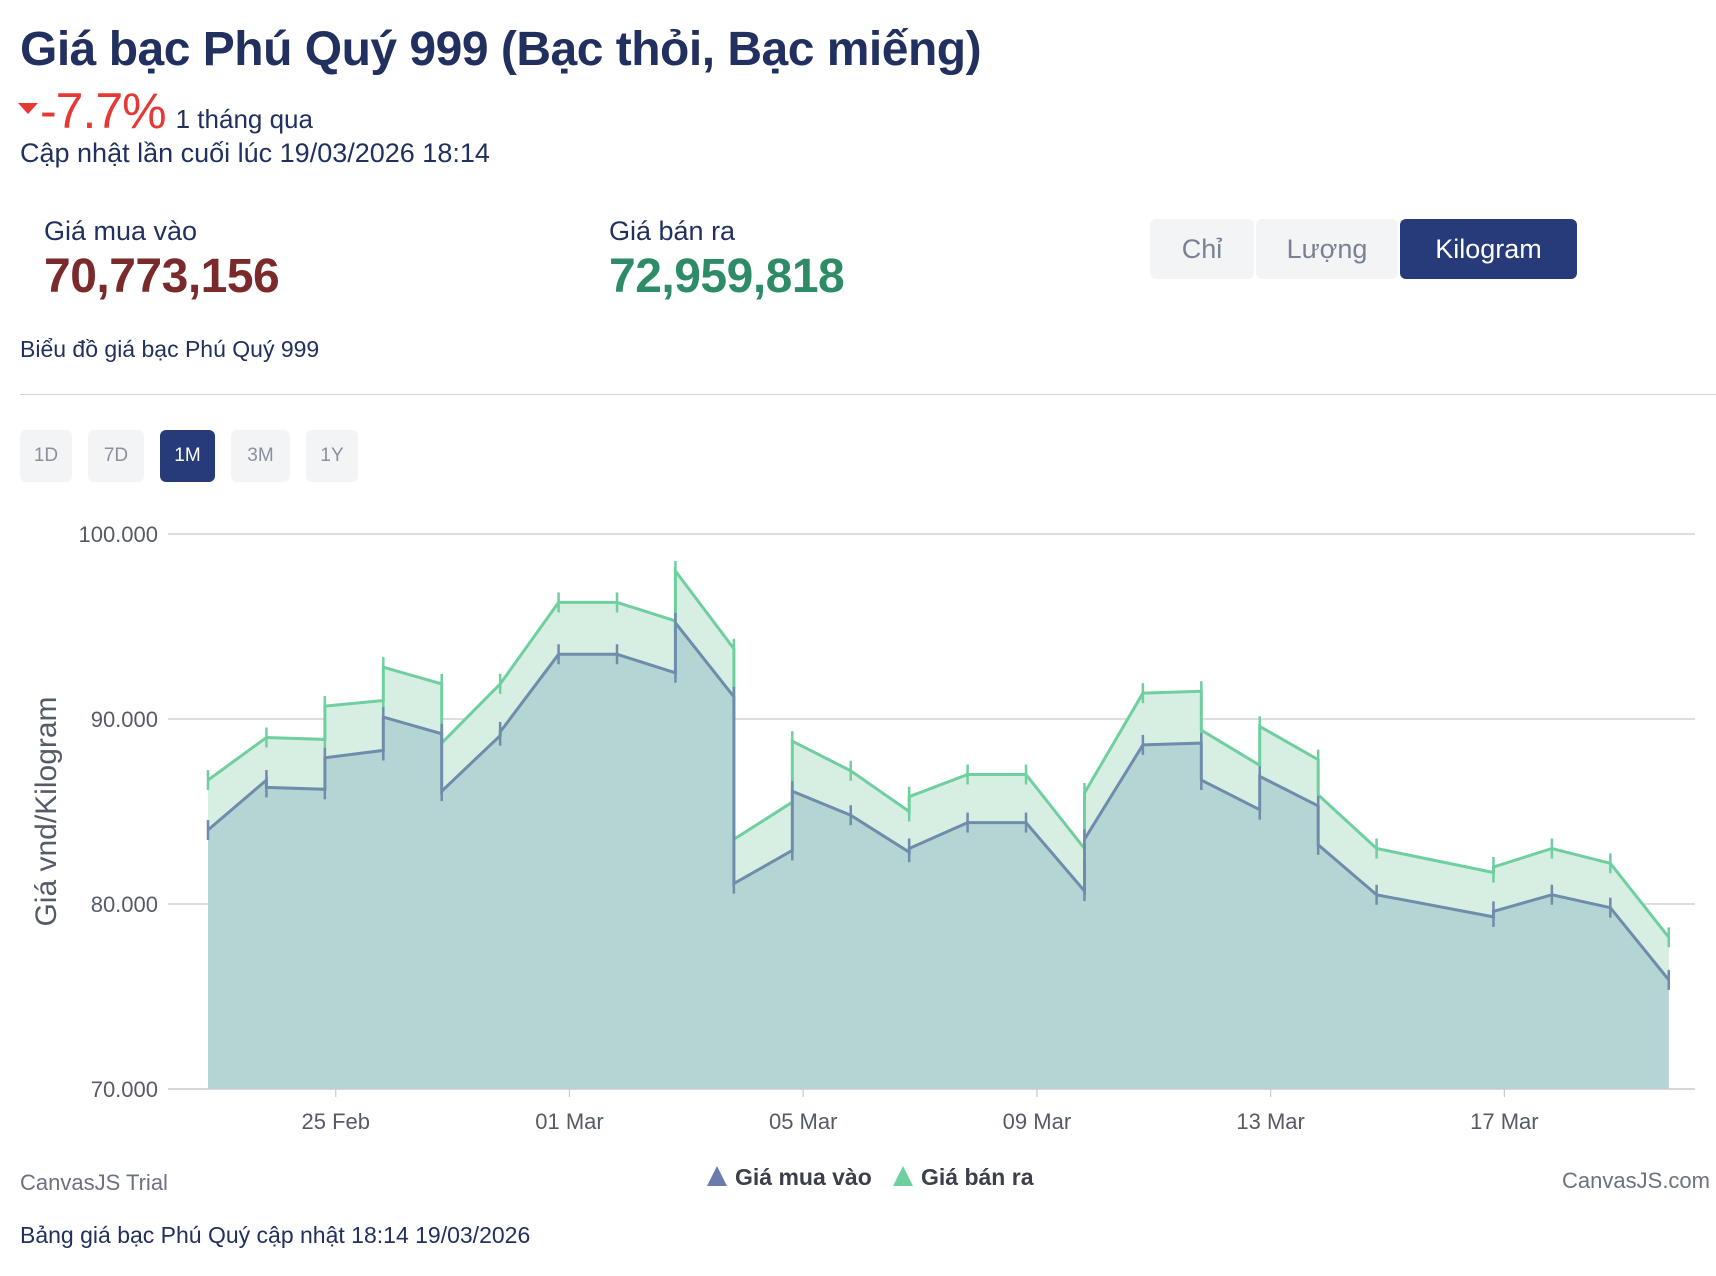 This screenshot has width=1716, height=1276. What do you see at coordinates (868, 394) in the screenshot?
I see `divider` at bounding box center [868, 394].